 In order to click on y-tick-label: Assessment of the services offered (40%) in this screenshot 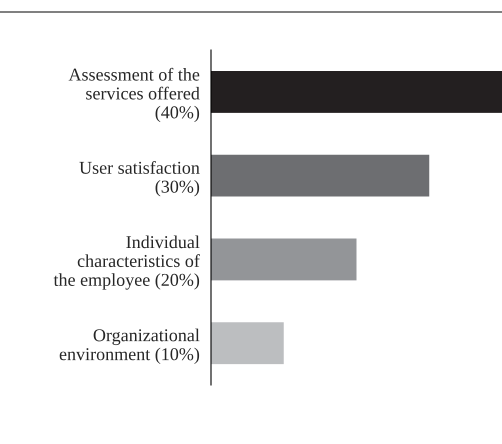, I will do `click(134, 95)`.